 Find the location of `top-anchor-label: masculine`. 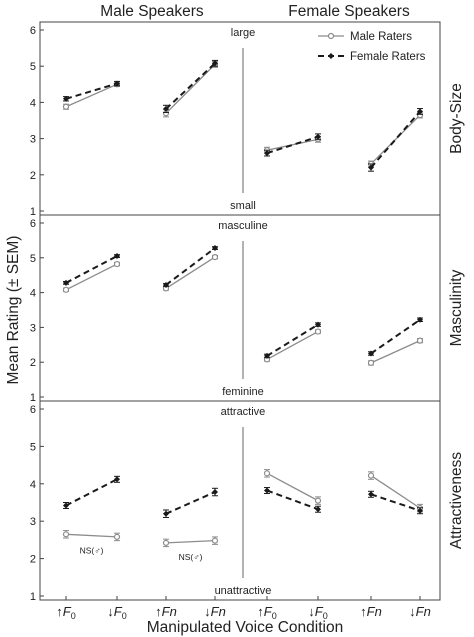

top-anchor-label: masculine is located at coordinates (243, 226).